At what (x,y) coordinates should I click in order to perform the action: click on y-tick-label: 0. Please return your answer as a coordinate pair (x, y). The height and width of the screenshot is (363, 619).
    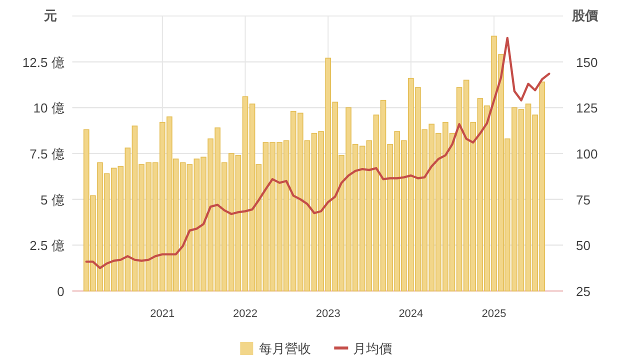
    Looking at the image, I should click on (60, 291).